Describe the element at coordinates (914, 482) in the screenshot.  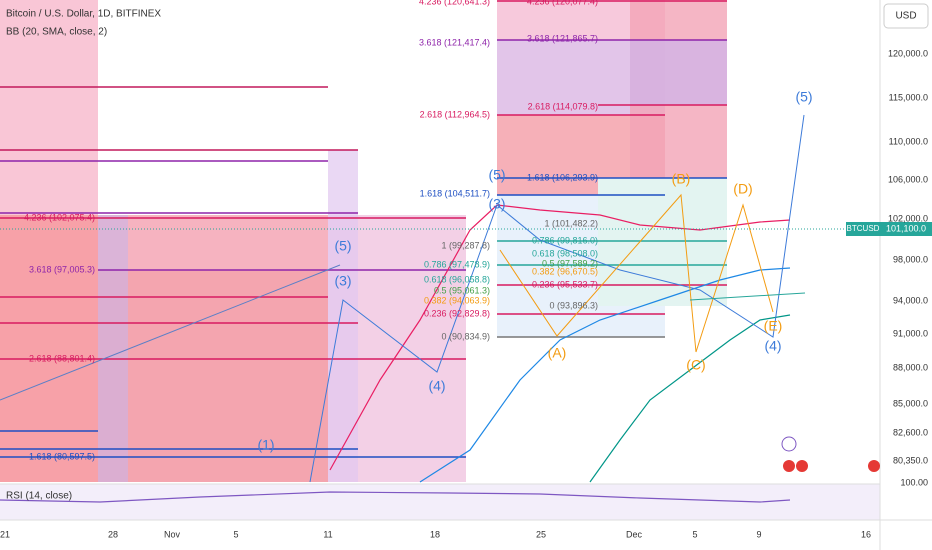
I see `price-tick-label: 100.00` at that location.